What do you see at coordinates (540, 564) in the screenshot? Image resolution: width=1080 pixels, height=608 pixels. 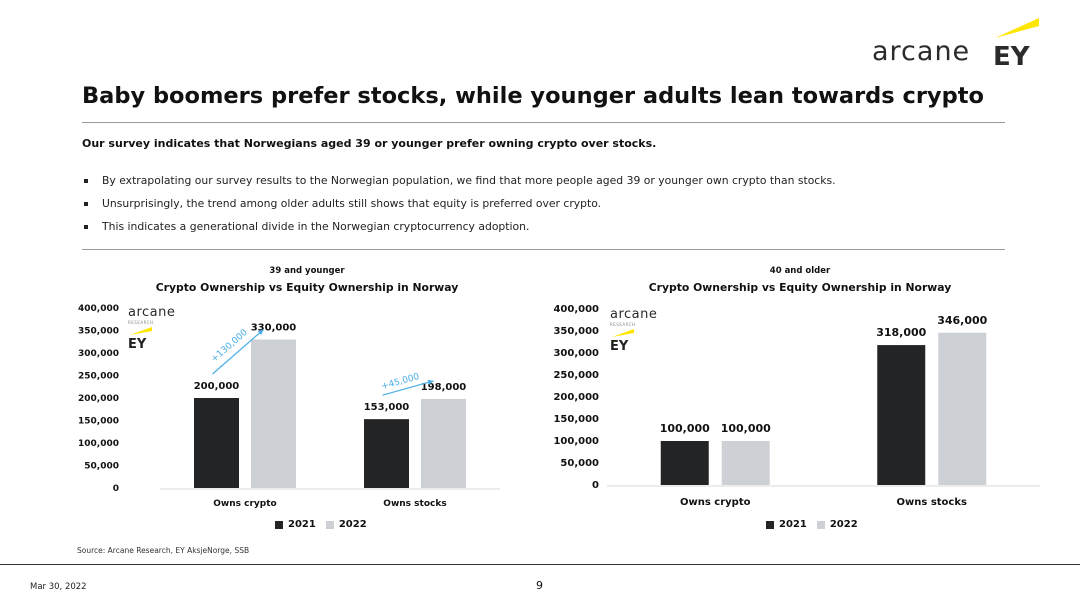 I see `footer-divider` at bounding box center [540, 564].